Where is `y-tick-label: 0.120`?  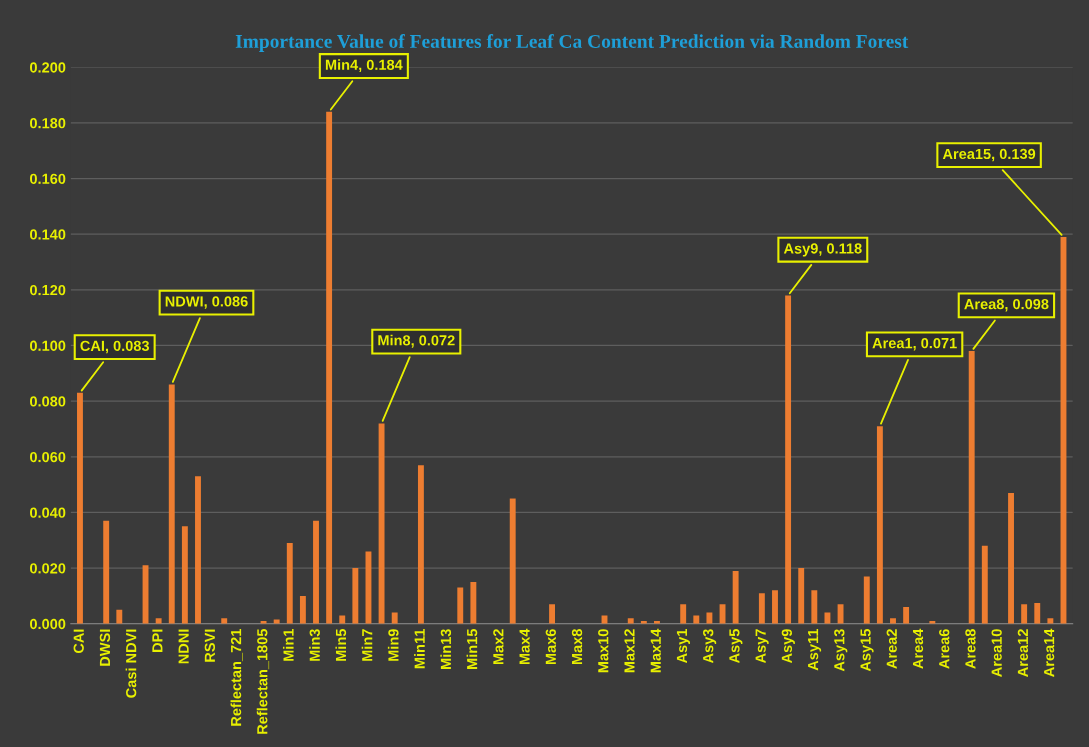 y-tick-label: 0.120 is located at coordinates (48, 290).